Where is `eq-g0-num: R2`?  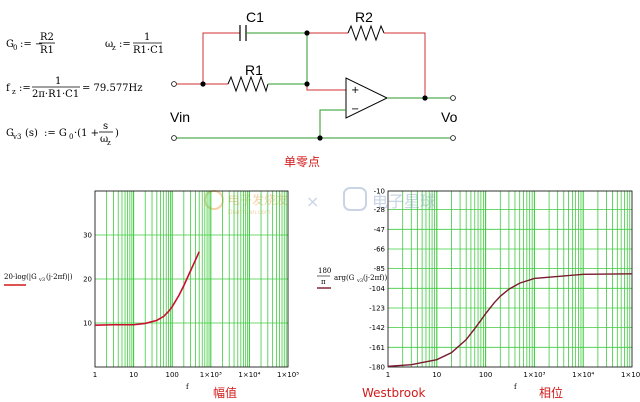
eq-g0-num: R2 is located at coordinates (47, 37).